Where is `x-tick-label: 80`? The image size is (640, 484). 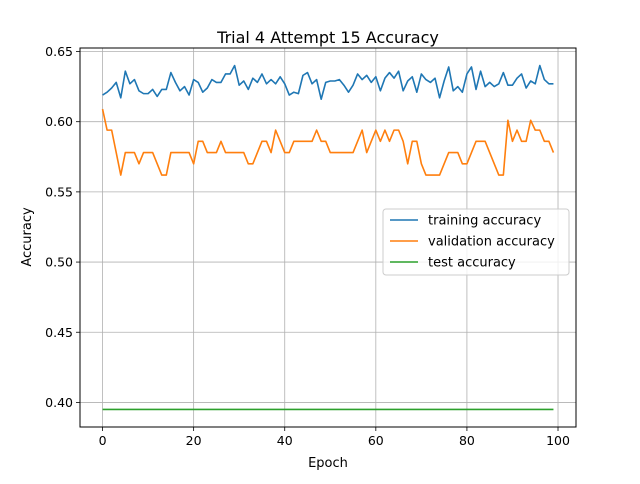
x-tick-label: 80 is located at coordinates (467, 440).